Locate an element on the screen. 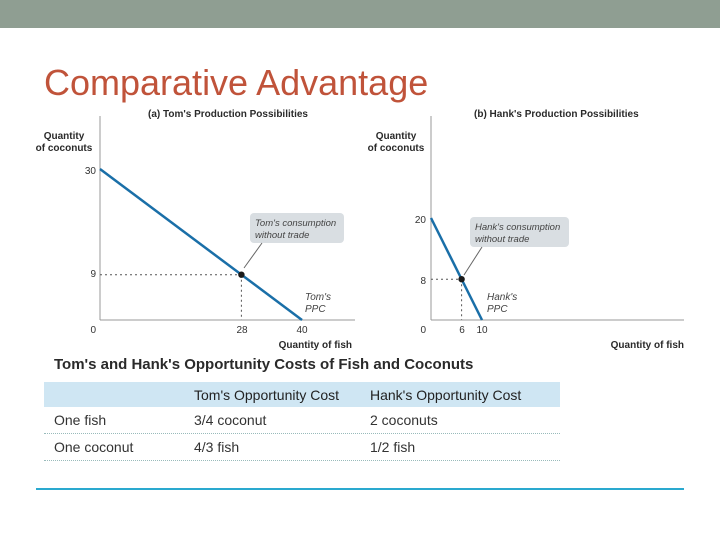 This screenshot has height=540, width=720. row-label: One coconut is located at coordinates (94, 447).